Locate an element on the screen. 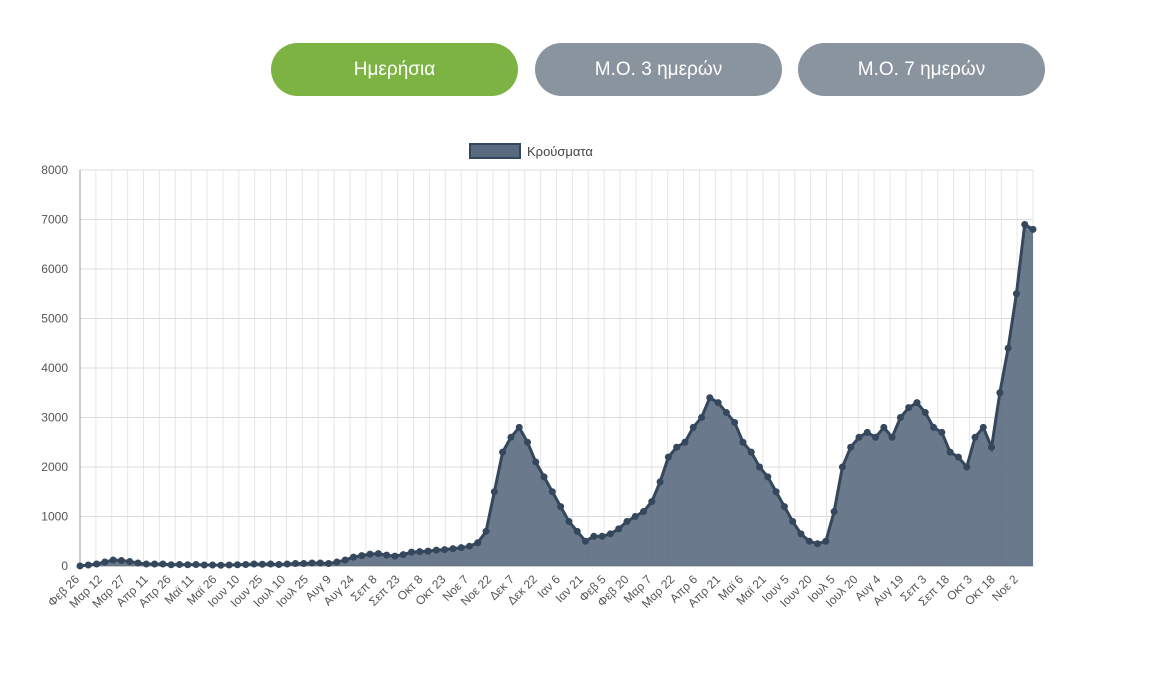 The image size is (1160, 675). tab-7day-average: Μ.Ο. 7 ημερών is located at coordinates (921, 69).